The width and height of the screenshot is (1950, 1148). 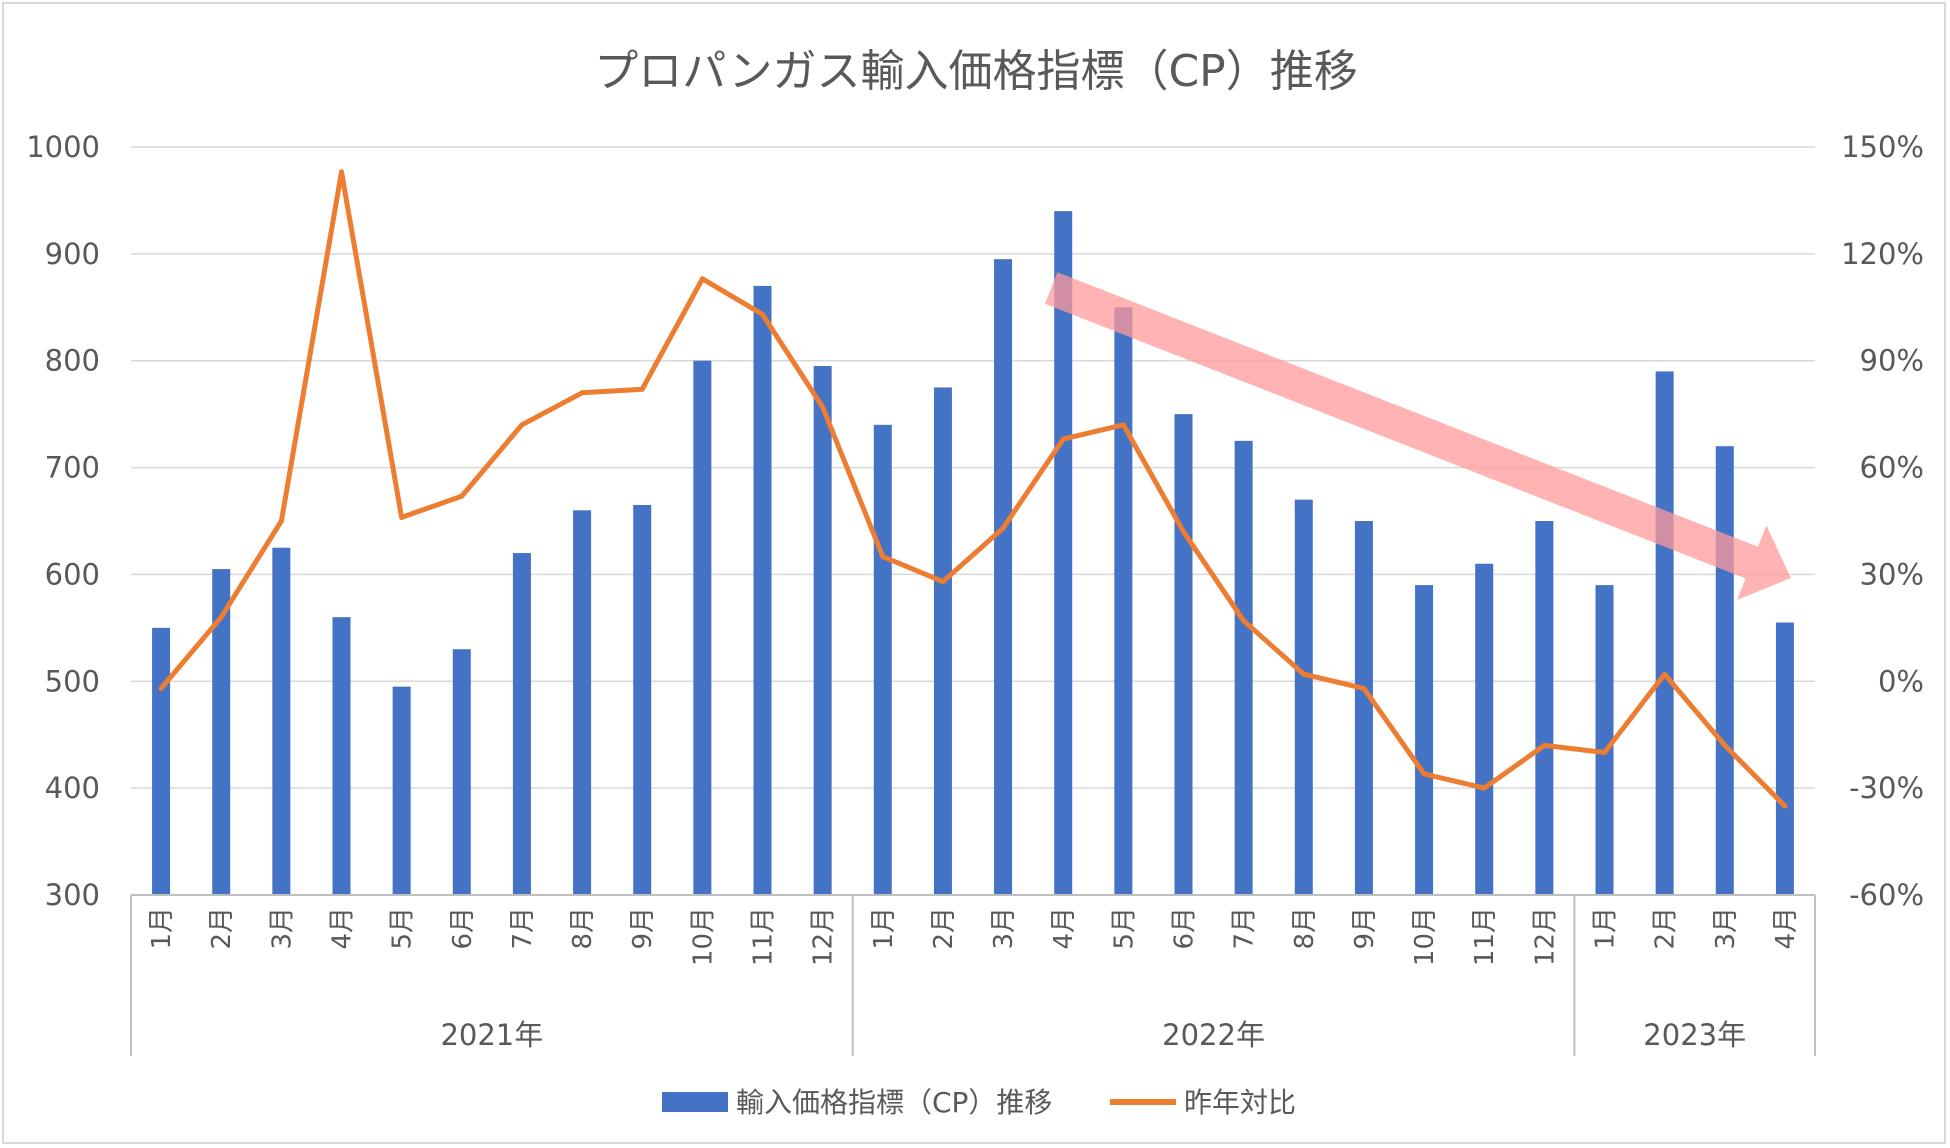 What do you see at coordinates (72, 254) in the screenshot?
I see `left-tick-label: 900` at bounding box center [72, 254].